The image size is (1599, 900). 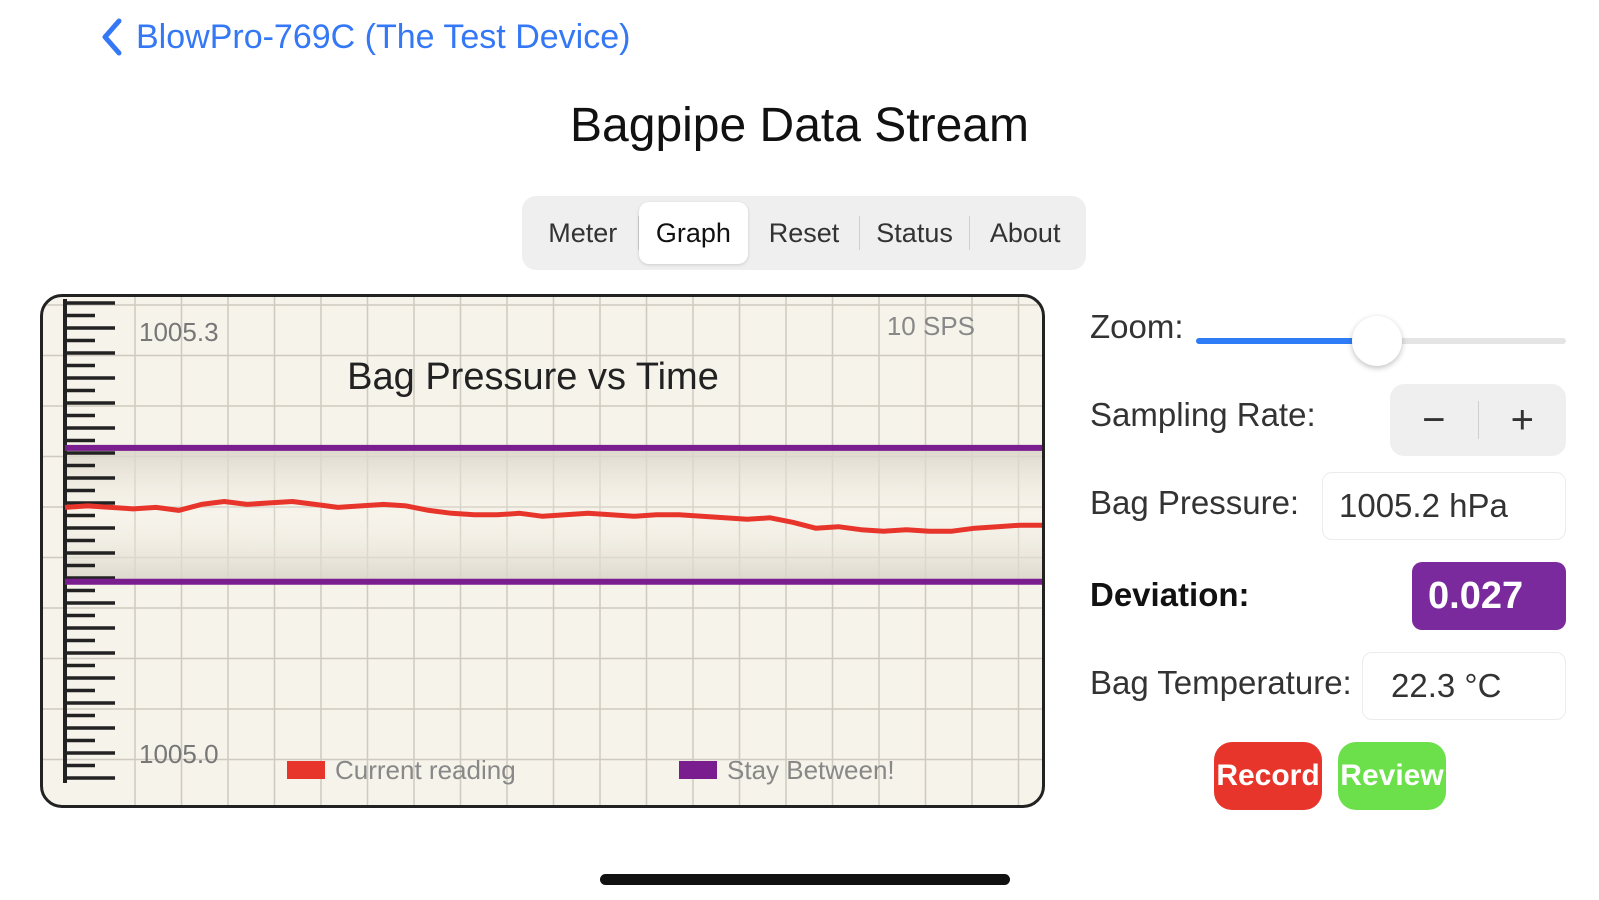 What do you see at coordinates (1489, 596) in the screenshot?
I see `deviation-value: 0.027` at bounding box center [1489, 596].